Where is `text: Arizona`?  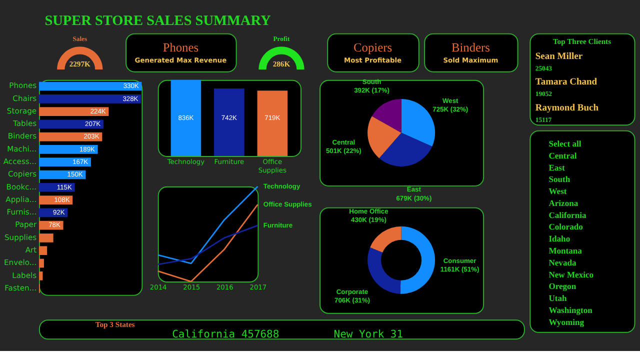 text: Arizona is located at coordinates (563, 203).